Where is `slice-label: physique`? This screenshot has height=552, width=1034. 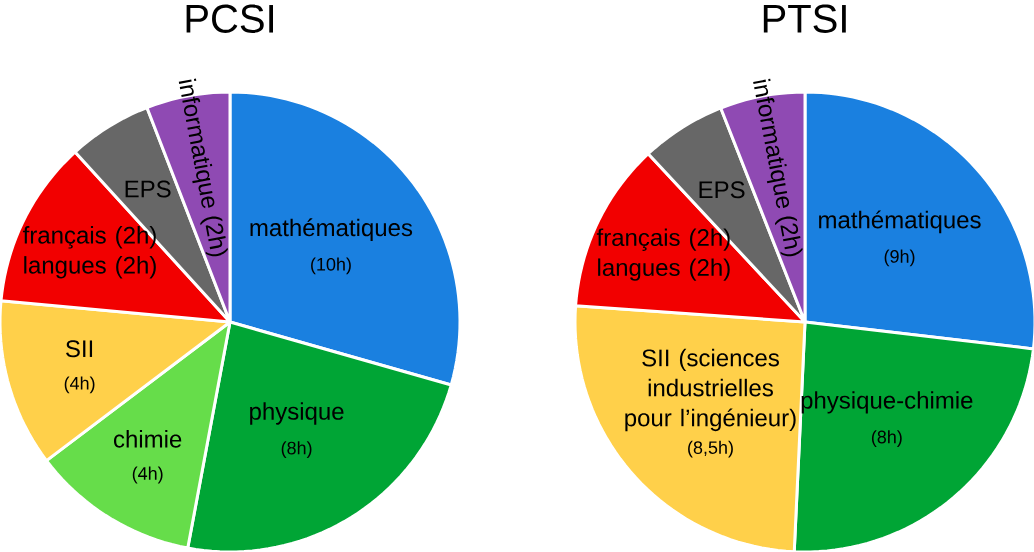
slice-label: physique is located at coordinates (297, 413).